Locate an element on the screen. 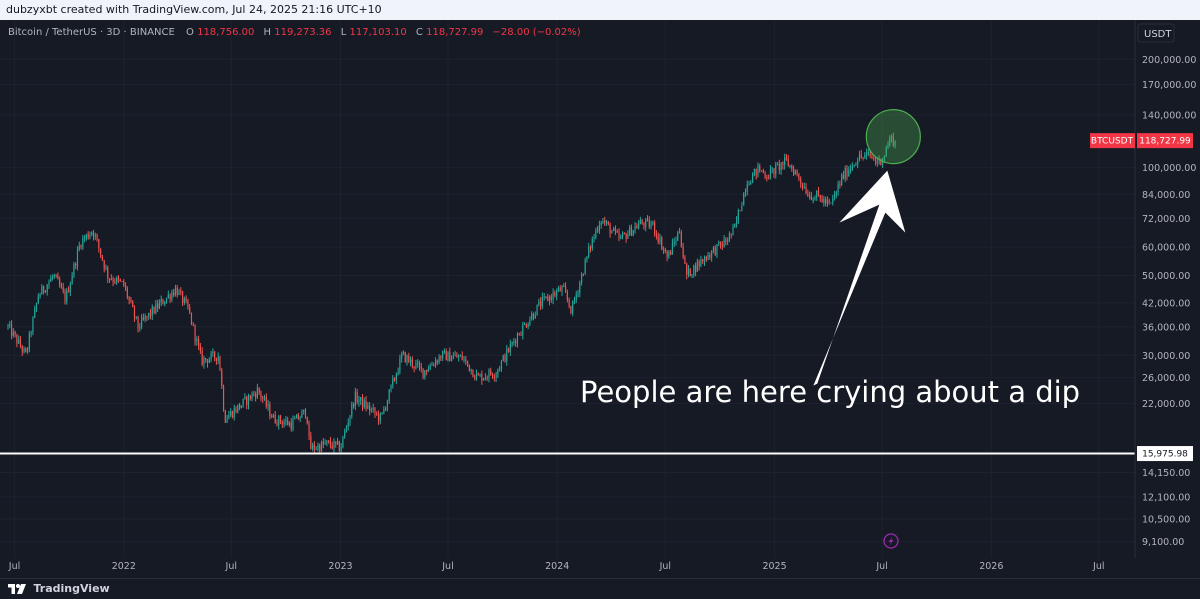 The width and height of the screenshot is (1200, 599). currency-box is located at coordinates (1156, 33).